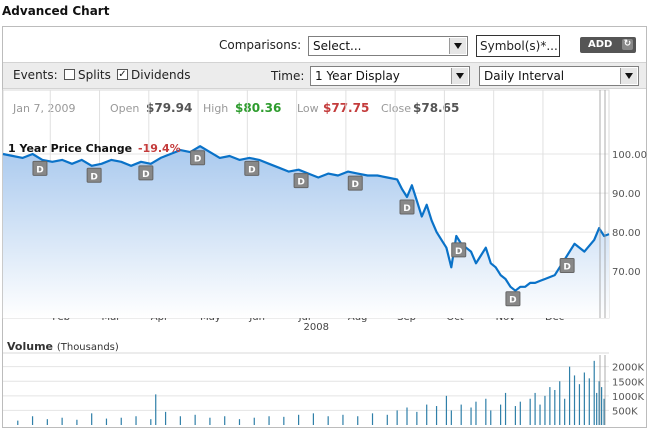 The height and width of the screenshot is (428, 651). I want to click on add-button: ADD ↻, so click(608, 45).